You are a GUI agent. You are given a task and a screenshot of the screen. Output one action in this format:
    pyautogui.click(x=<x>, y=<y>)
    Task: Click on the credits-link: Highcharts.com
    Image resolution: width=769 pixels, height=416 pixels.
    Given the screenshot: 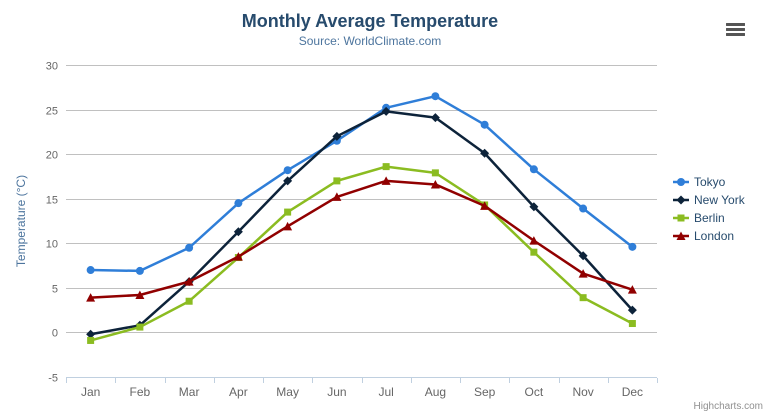 What is the action you would take?
    pyautogui.click(x=728, y=406)
    